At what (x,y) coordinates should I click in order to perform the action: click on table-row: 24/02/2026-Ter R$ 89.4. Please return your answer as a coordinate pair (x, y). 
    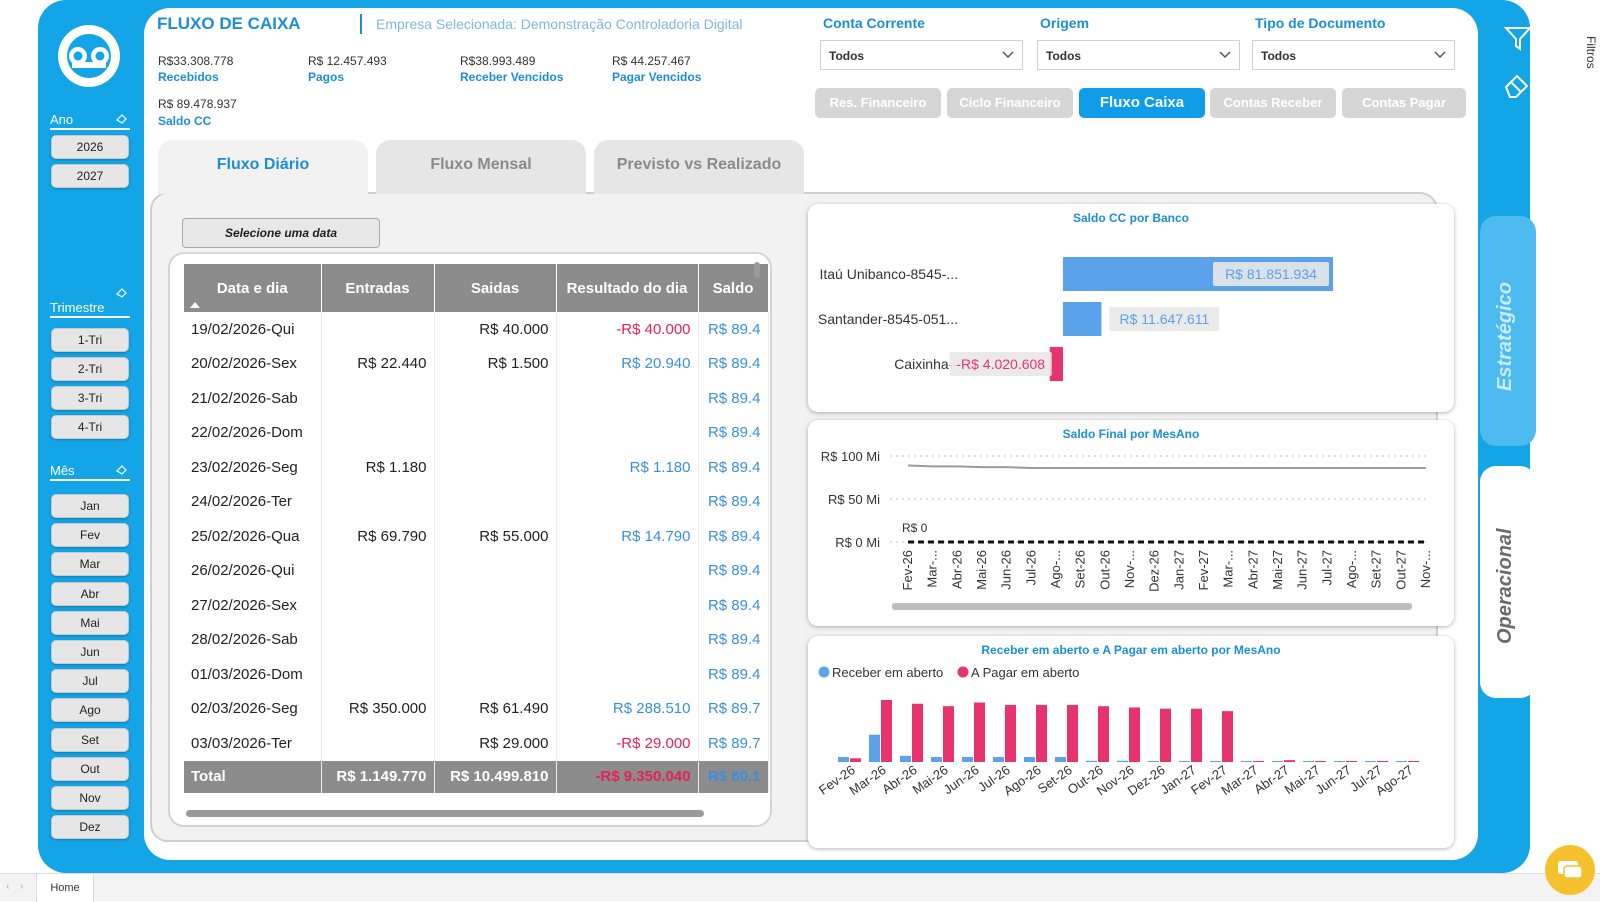
    Looking at the image, I should click on (476, 501).